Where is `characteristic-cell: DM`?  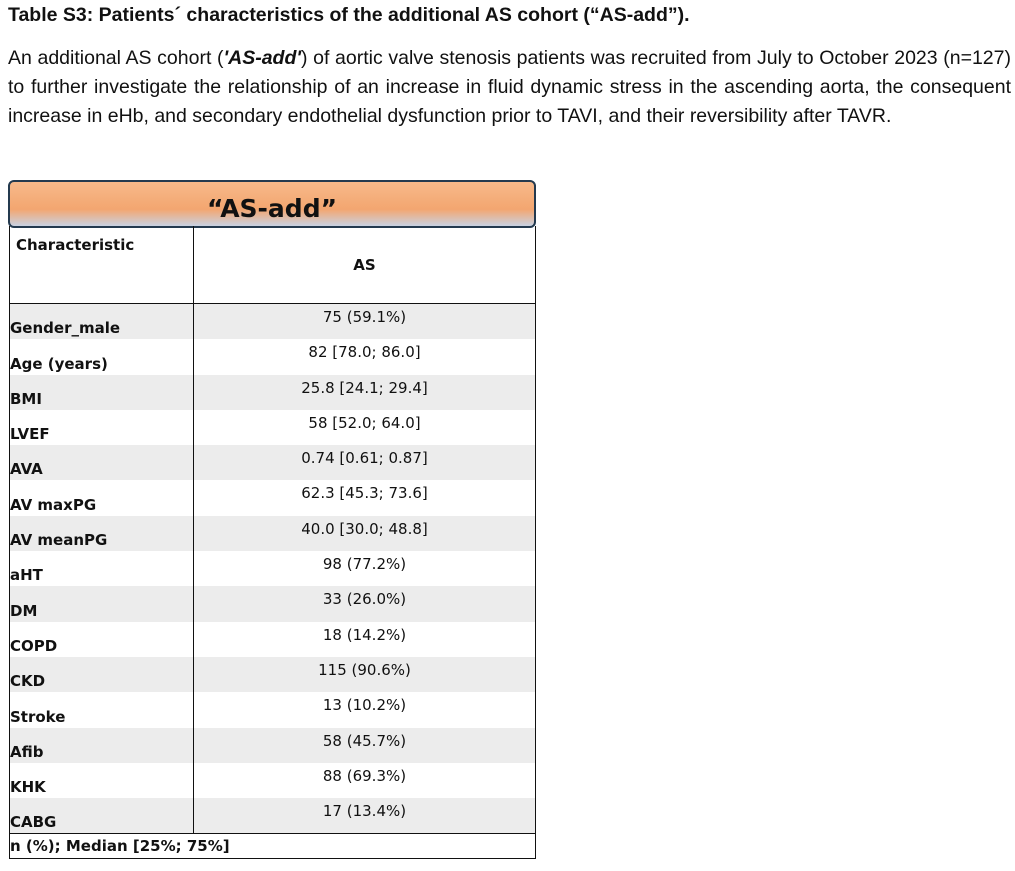 characteristic-cell: DM is located at coordinates (101, 604).